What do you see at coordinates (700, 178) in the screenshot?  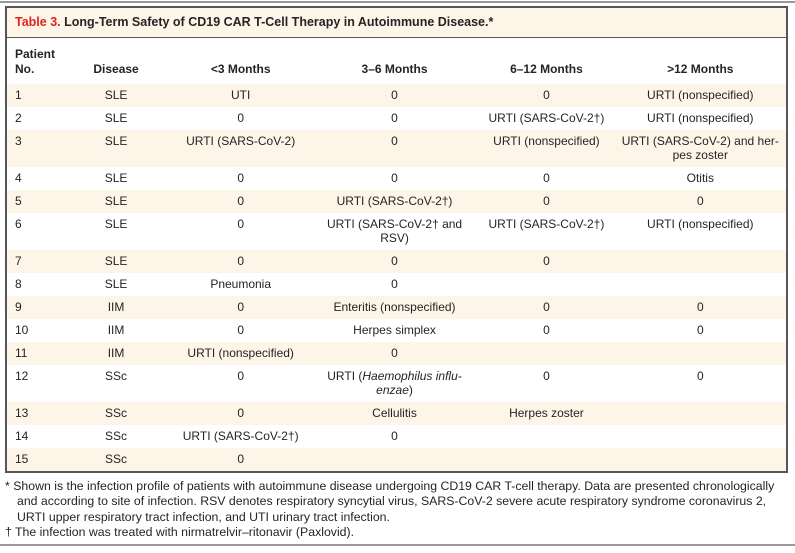 I see `cell-gt12: Otitis` at bounding box center [700, 178].